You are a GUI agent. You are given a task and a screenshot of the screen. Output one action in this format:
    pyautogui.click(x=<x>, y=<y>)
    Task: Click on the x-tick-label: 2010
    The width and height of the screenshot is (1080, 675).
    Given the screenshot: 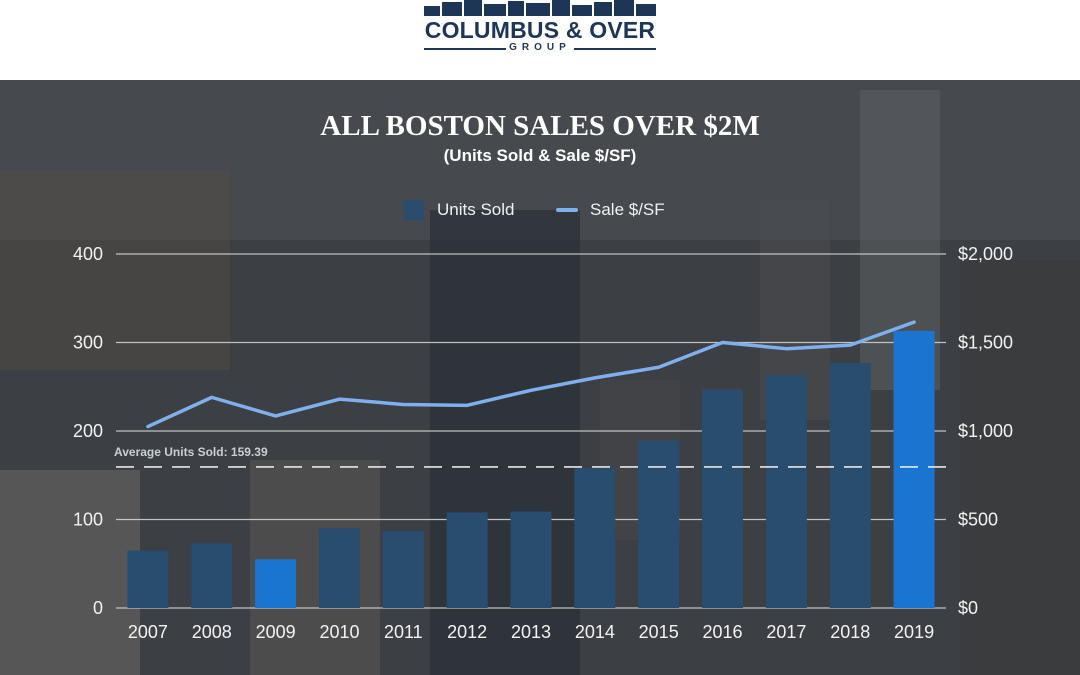 What is the action you would take?
    pyautogui.click(x=339, y=632)
    